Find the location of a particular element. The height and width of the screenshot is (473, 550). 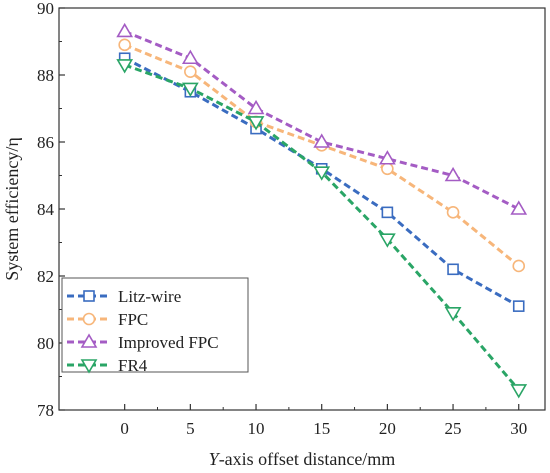

y-tick-label: 78 is located at coordinates (45, 410).